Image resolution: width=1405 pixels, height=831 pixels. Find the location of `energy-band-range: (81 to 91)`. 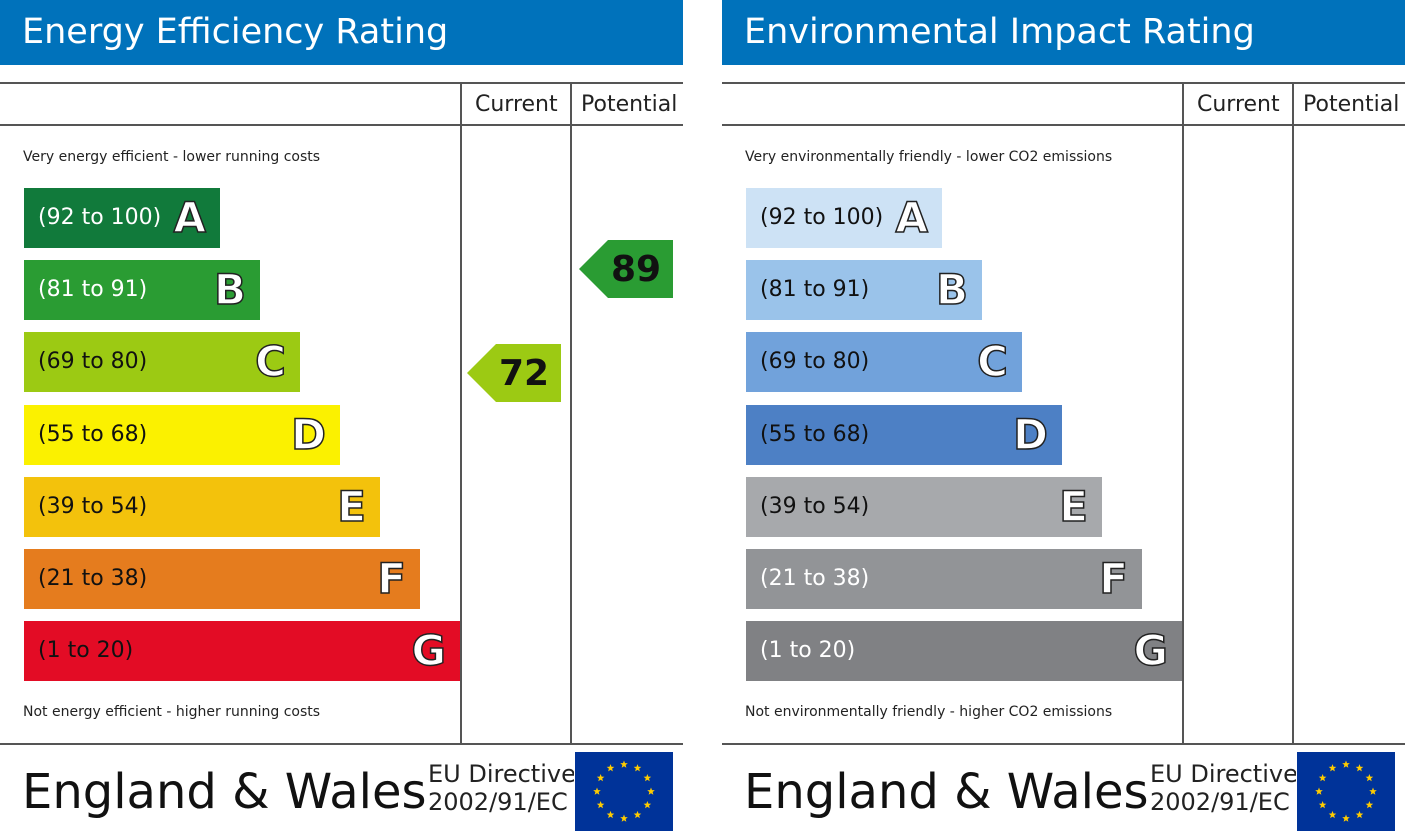

energy-band-range: (81 to 91) is located at coordinates (93, 289).